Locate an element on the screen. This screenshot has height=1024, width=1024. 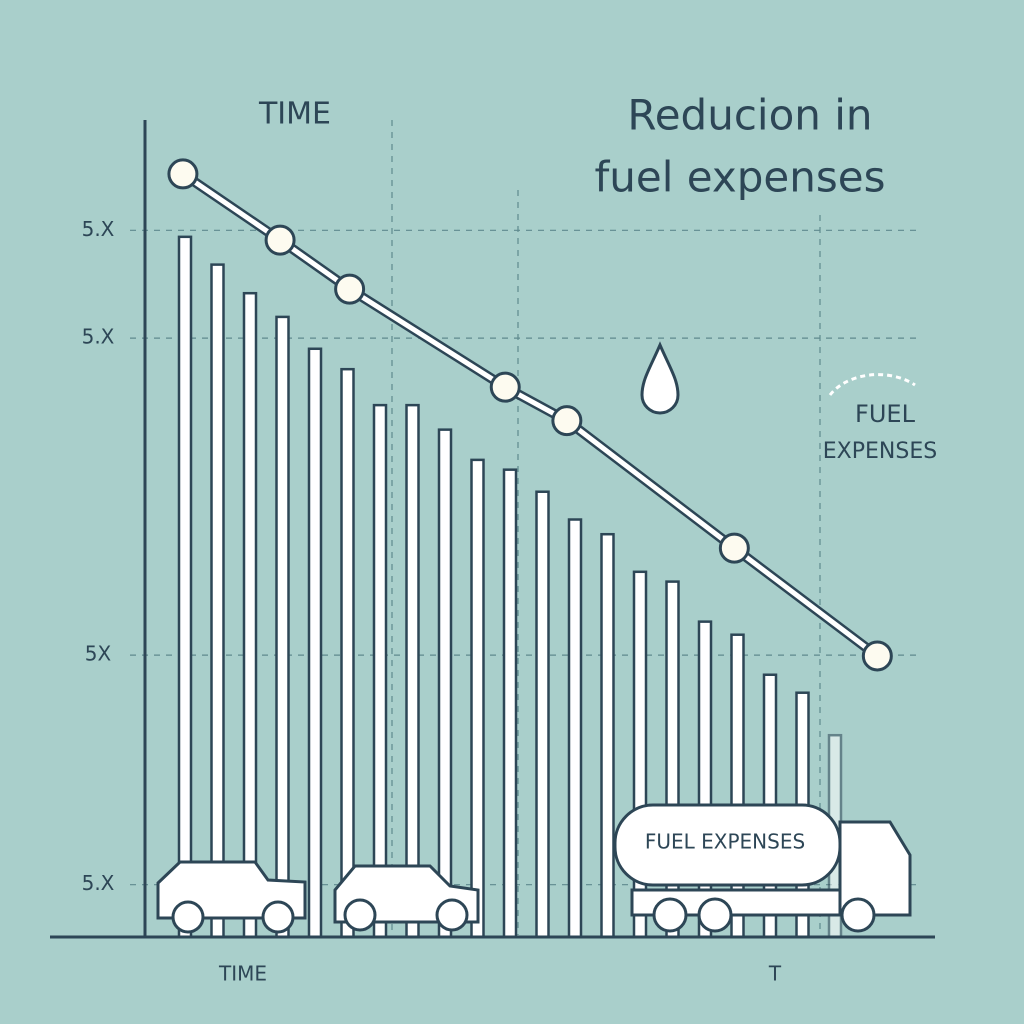
truck is located at coordinates (762, 868).